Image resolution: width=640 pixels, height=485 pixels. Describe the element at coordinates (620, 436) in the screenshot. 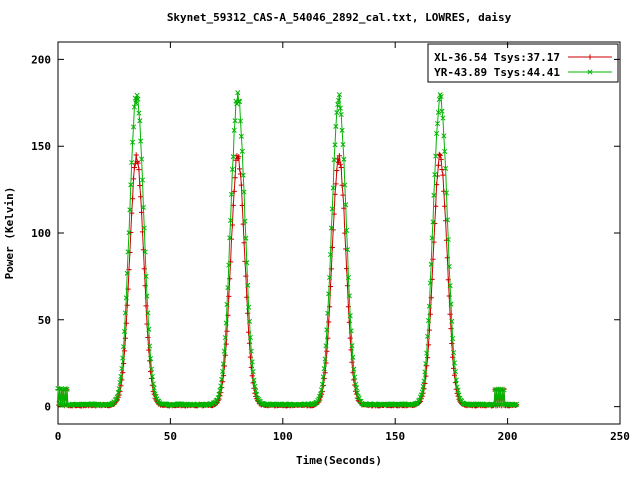

I see `x-tick-label: 250` at that location.